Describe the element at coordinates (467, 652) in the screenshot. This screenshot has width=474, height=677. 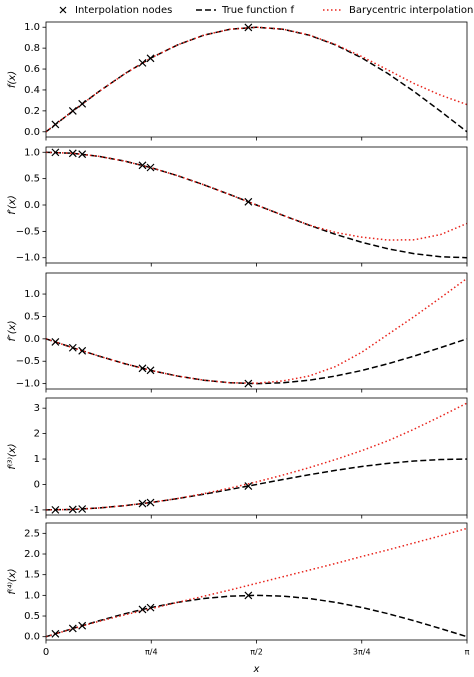
I see `x-tick-label: π` at that location.